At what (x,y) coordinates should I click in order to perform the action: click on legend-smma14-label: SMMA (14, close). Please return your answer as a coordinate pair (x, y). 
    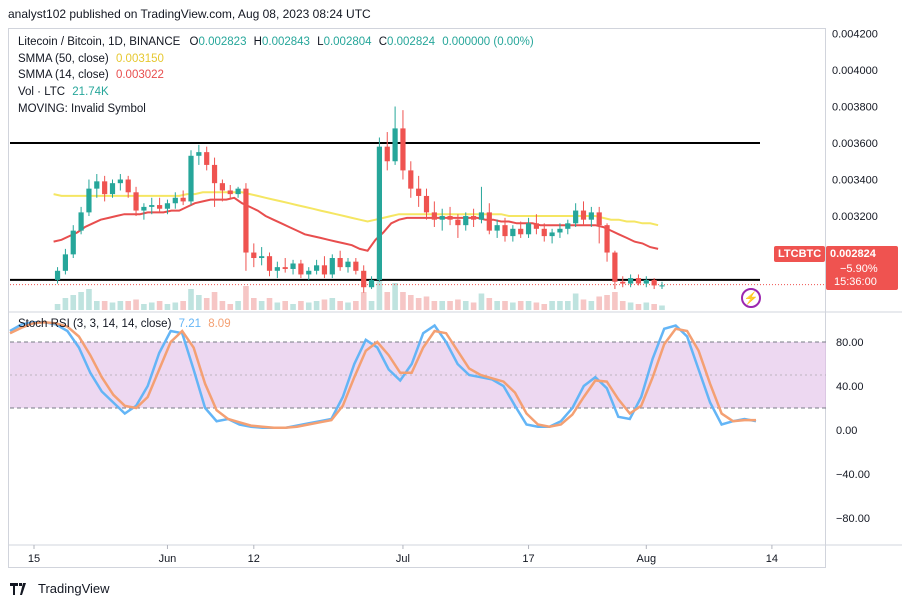
    Looking at the image, I should click on (63, 75).